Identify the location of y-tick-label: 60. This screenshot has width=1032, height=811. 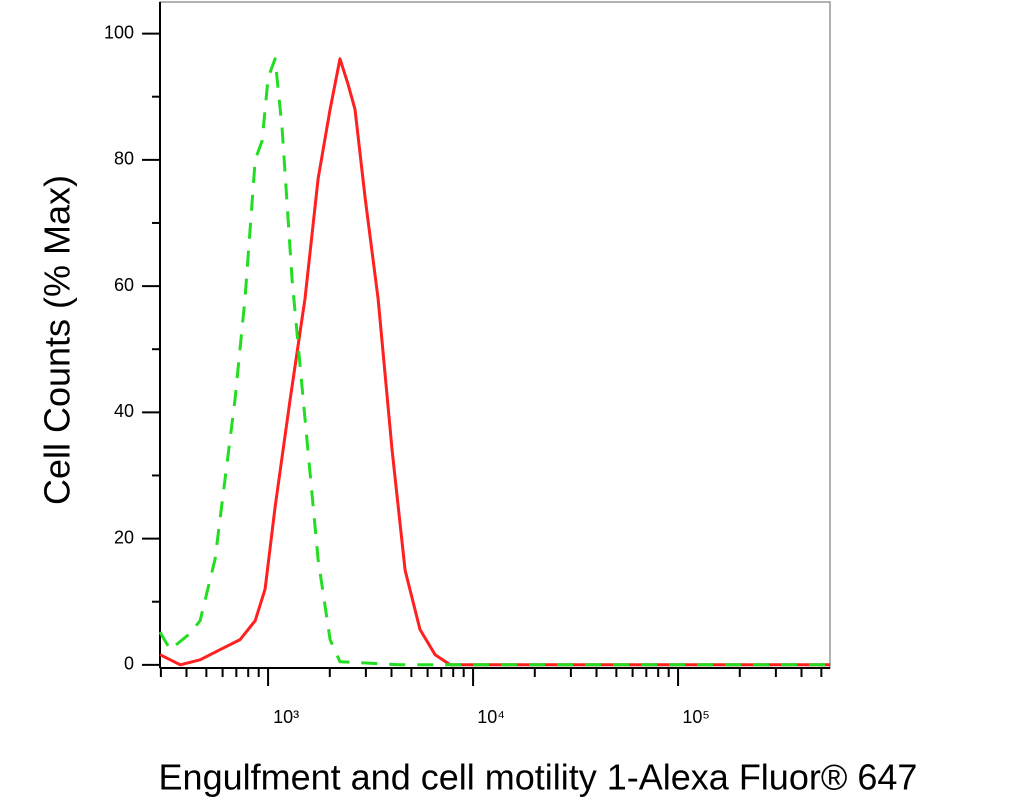
(124, 285).